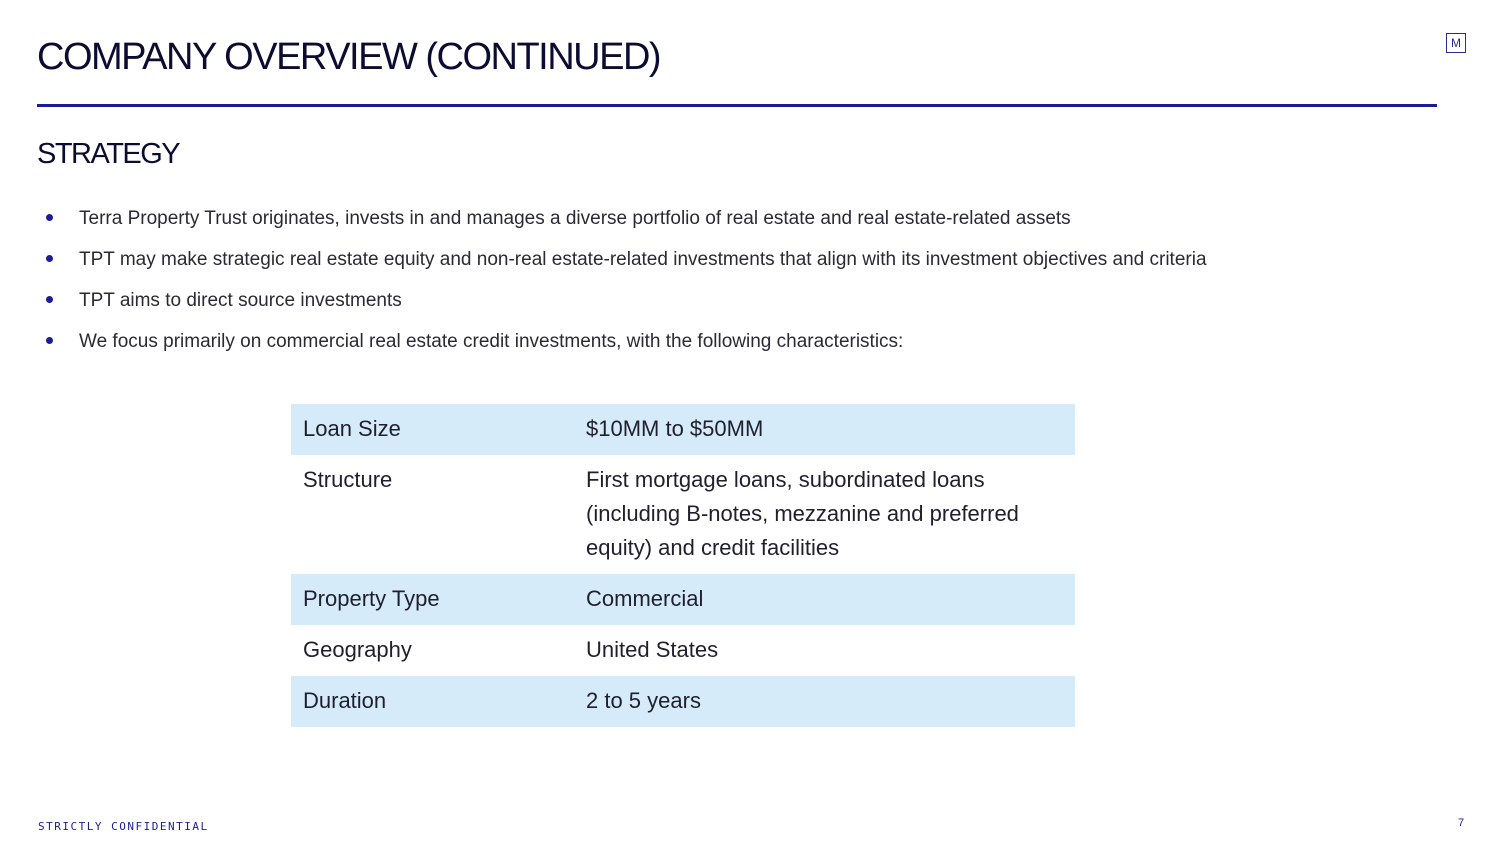 The width and height of the screenshot is (1500, 844). I want to click on table-row: Duration 2 to 5 years, so click(683, 701).